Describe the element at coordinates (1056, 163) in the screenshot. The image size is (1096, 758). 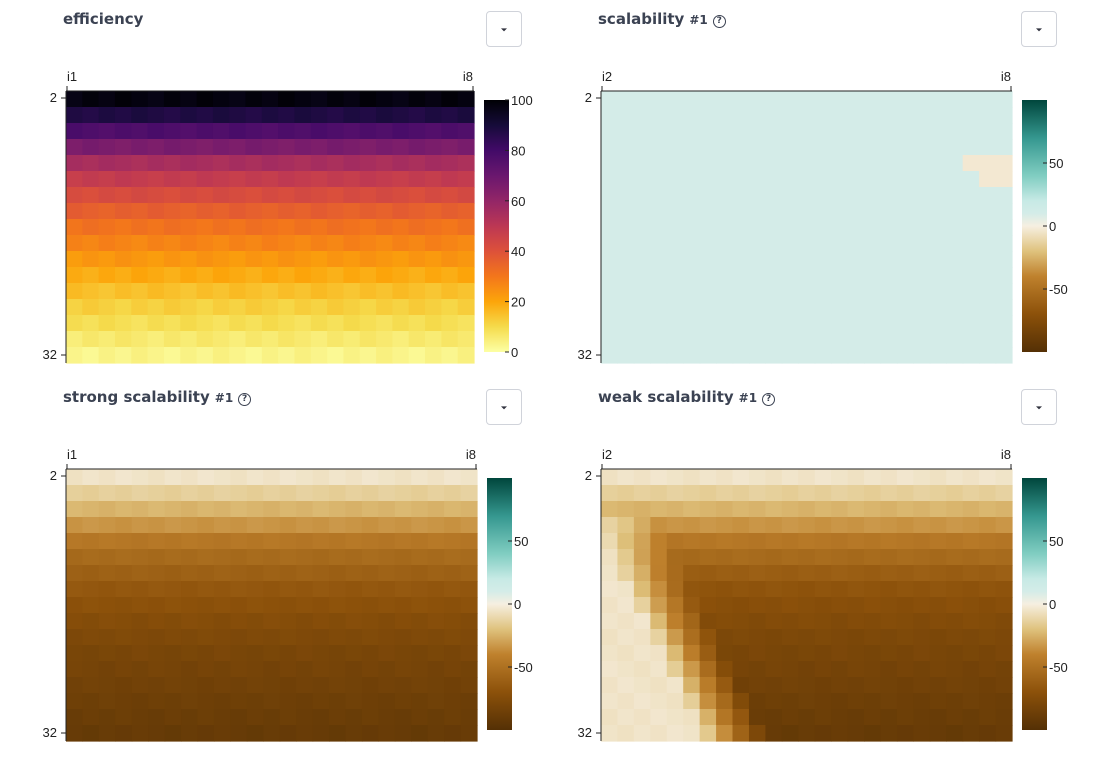
I see `colorbar-tick-label: 50` at that location.